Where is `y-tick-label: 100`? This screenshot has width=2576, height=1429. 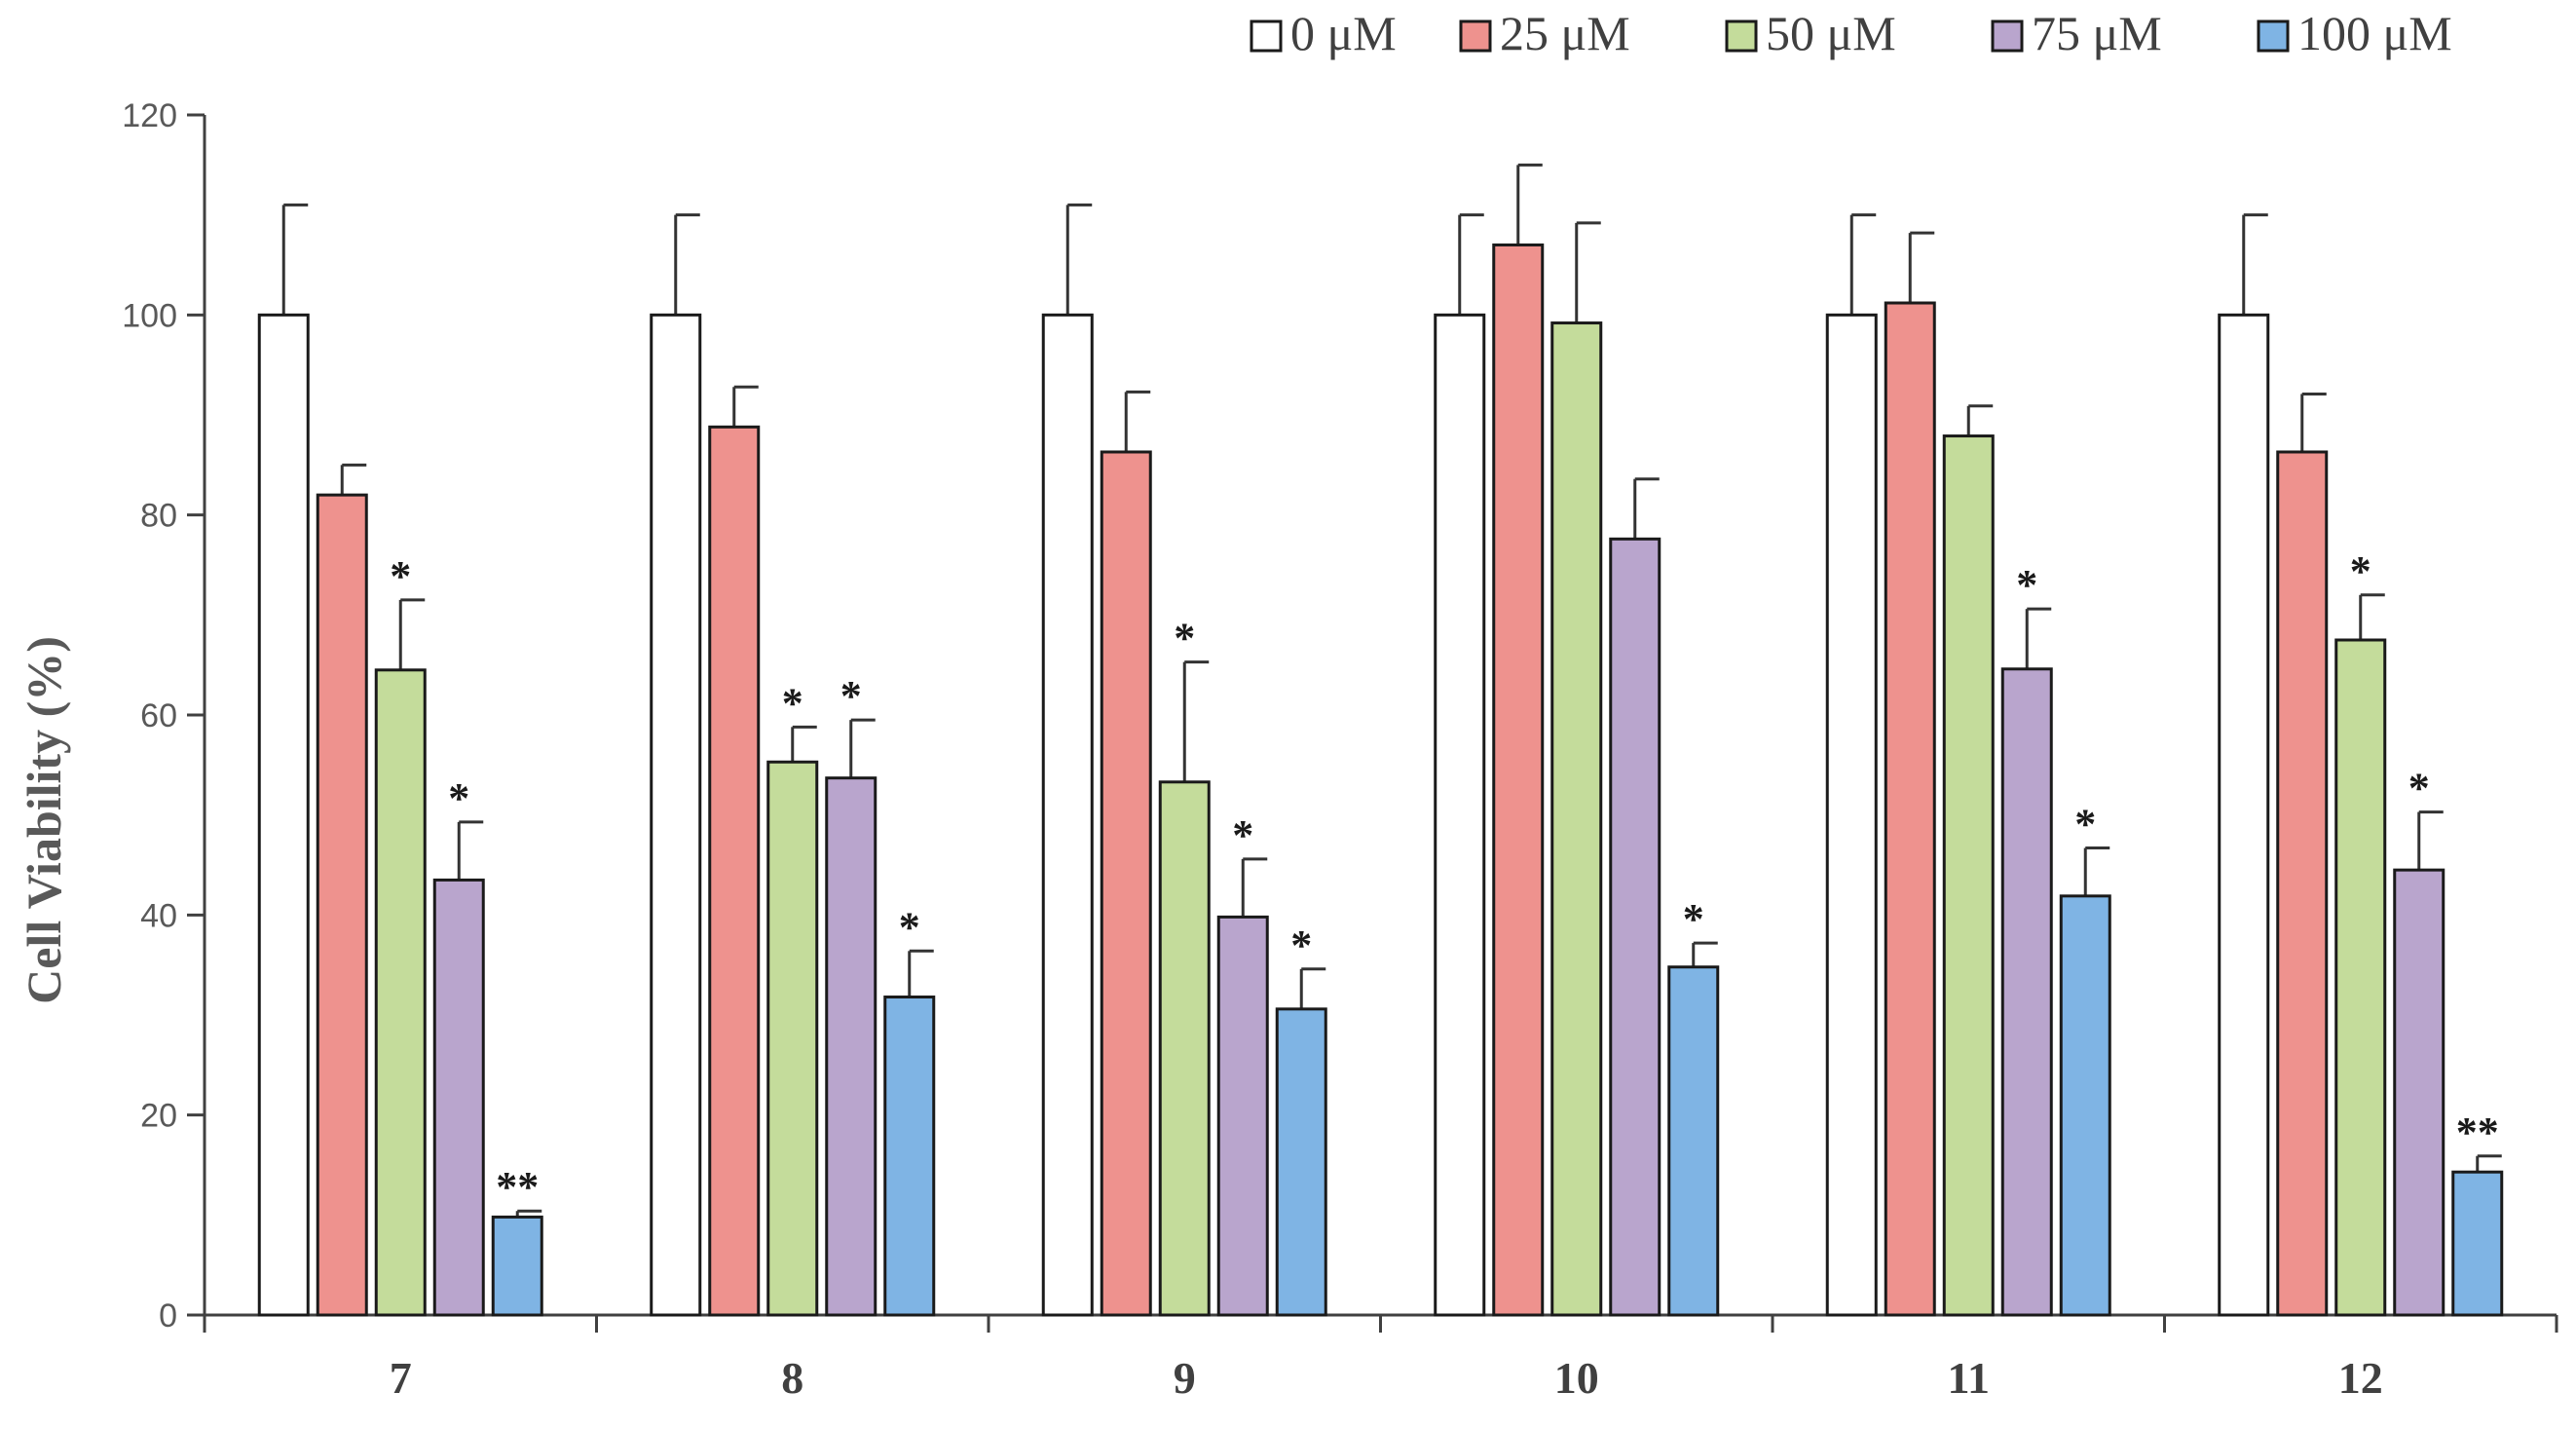 y-tick-label: 100 is located at coordinates (149, 315).